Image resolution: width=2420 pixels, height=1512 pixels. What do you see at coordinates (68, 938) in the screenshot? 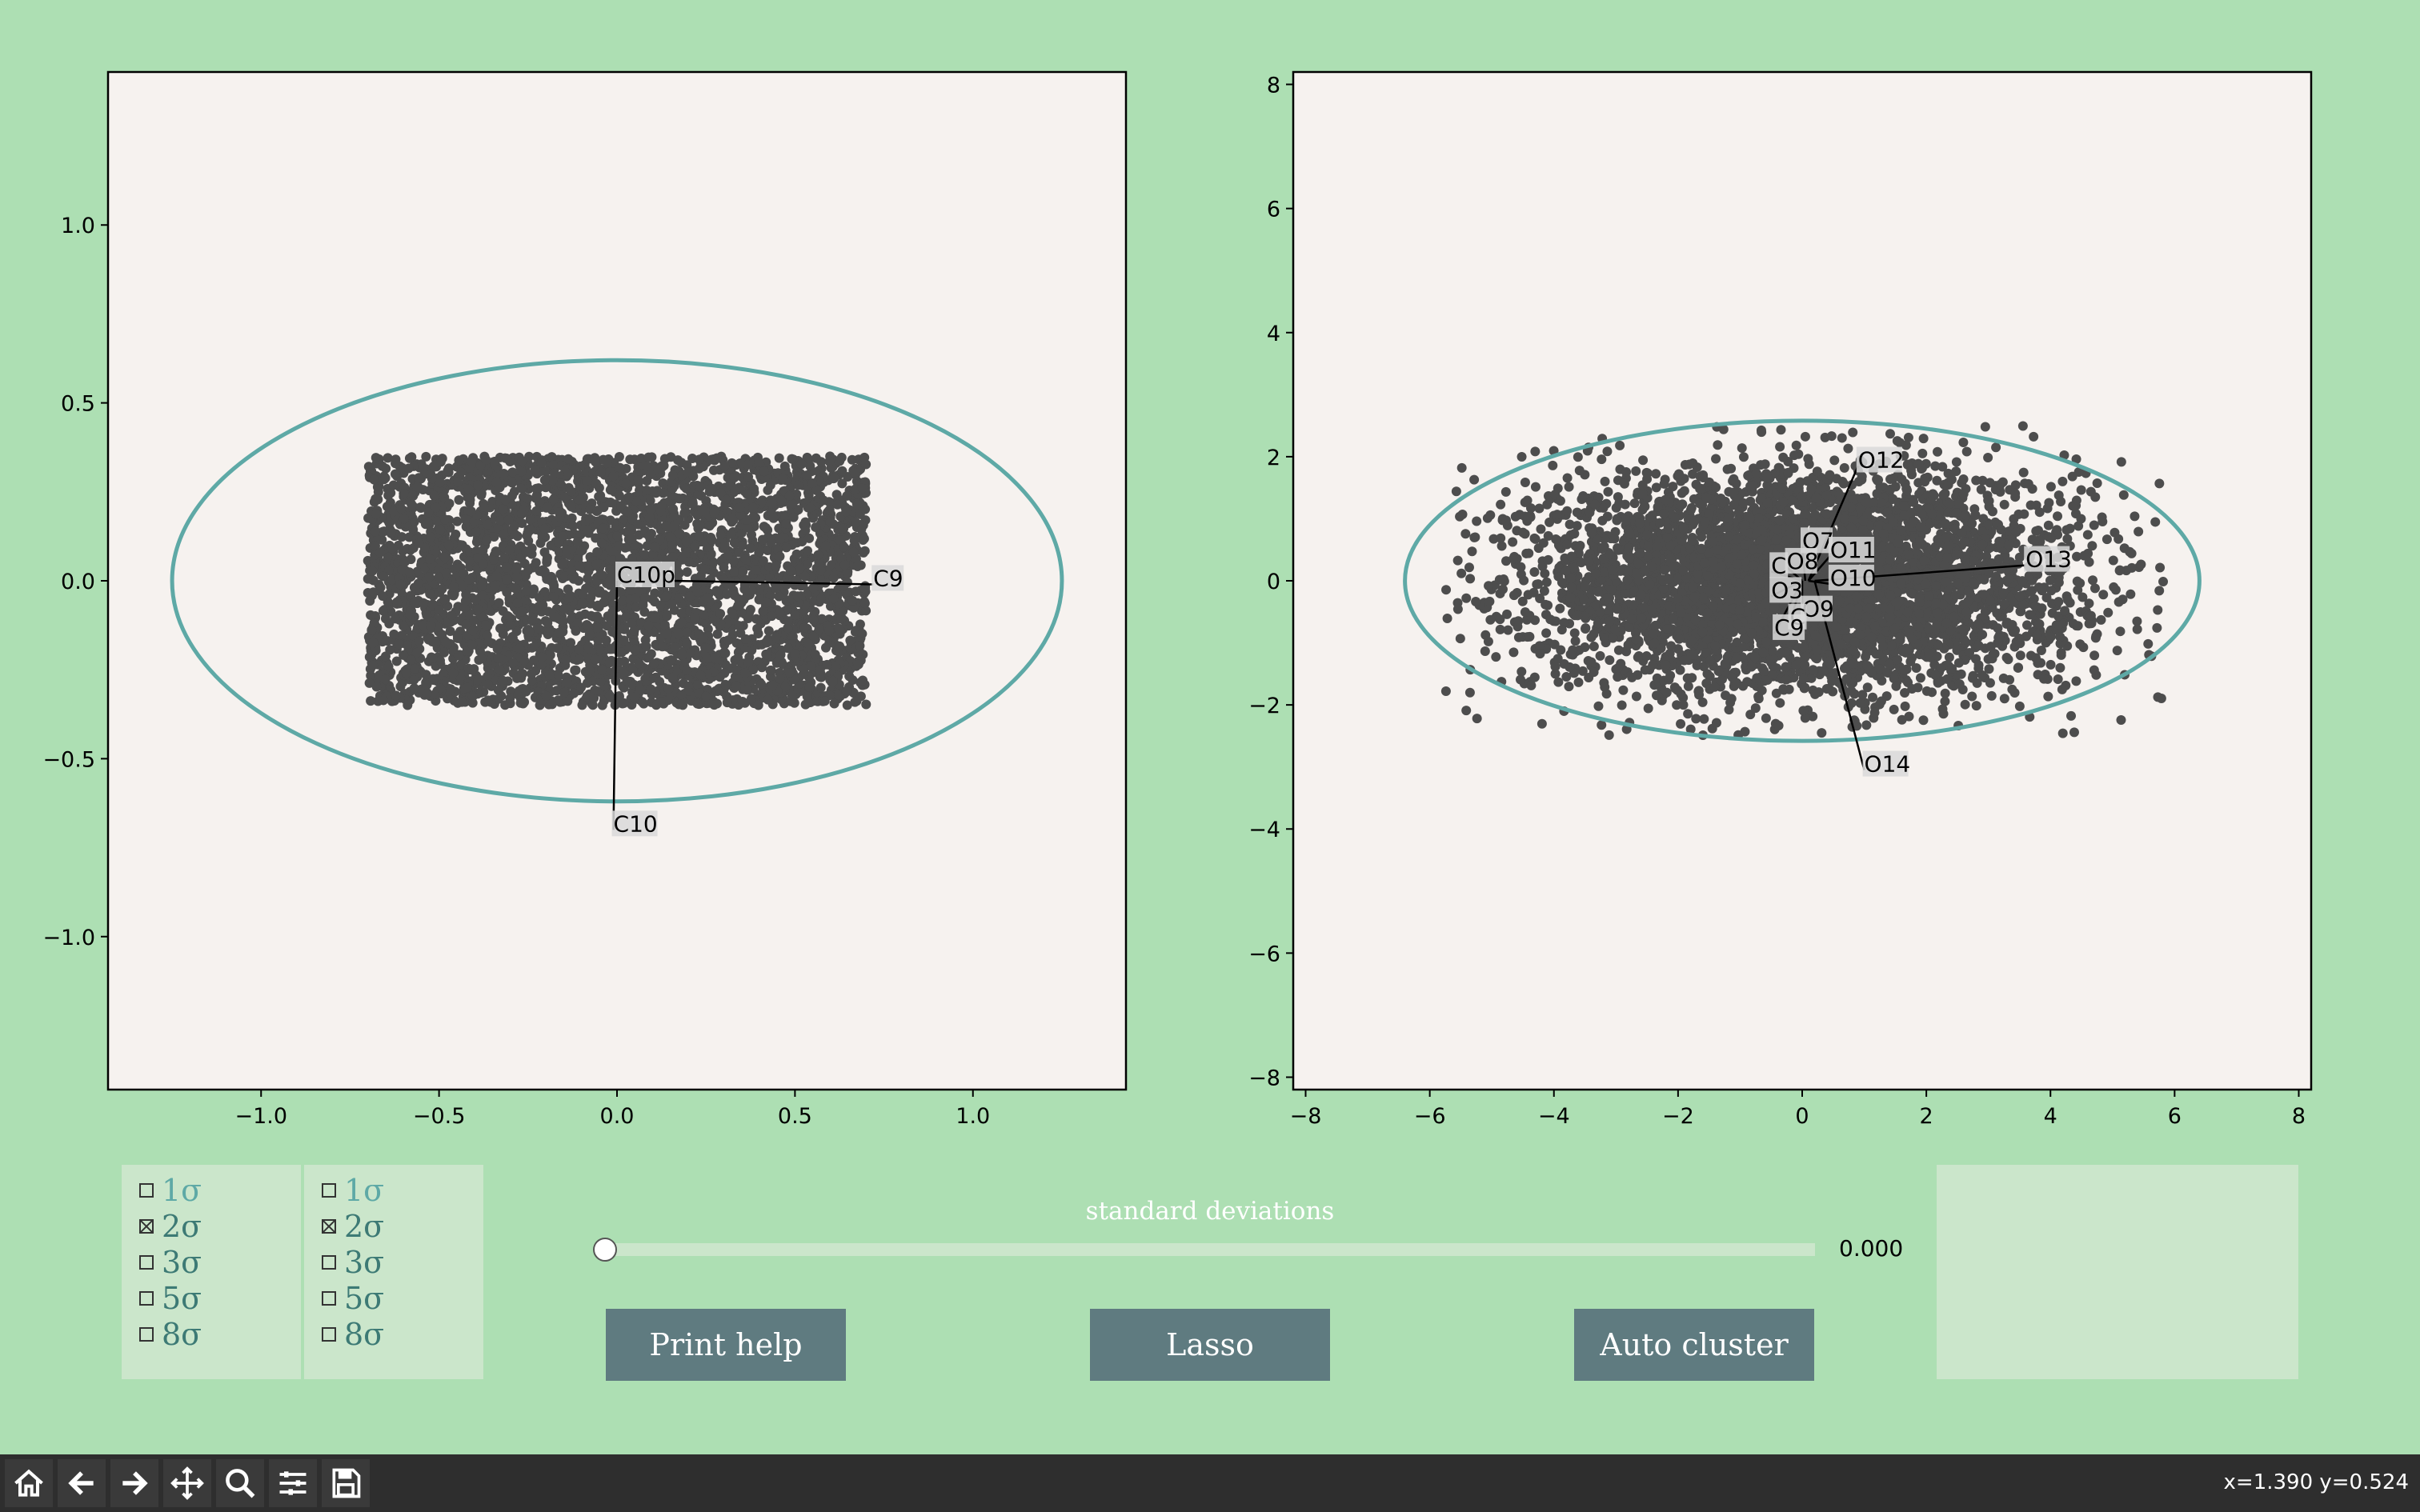
I see `y-tick-label: −1.0` at bounding box center [68, 938].